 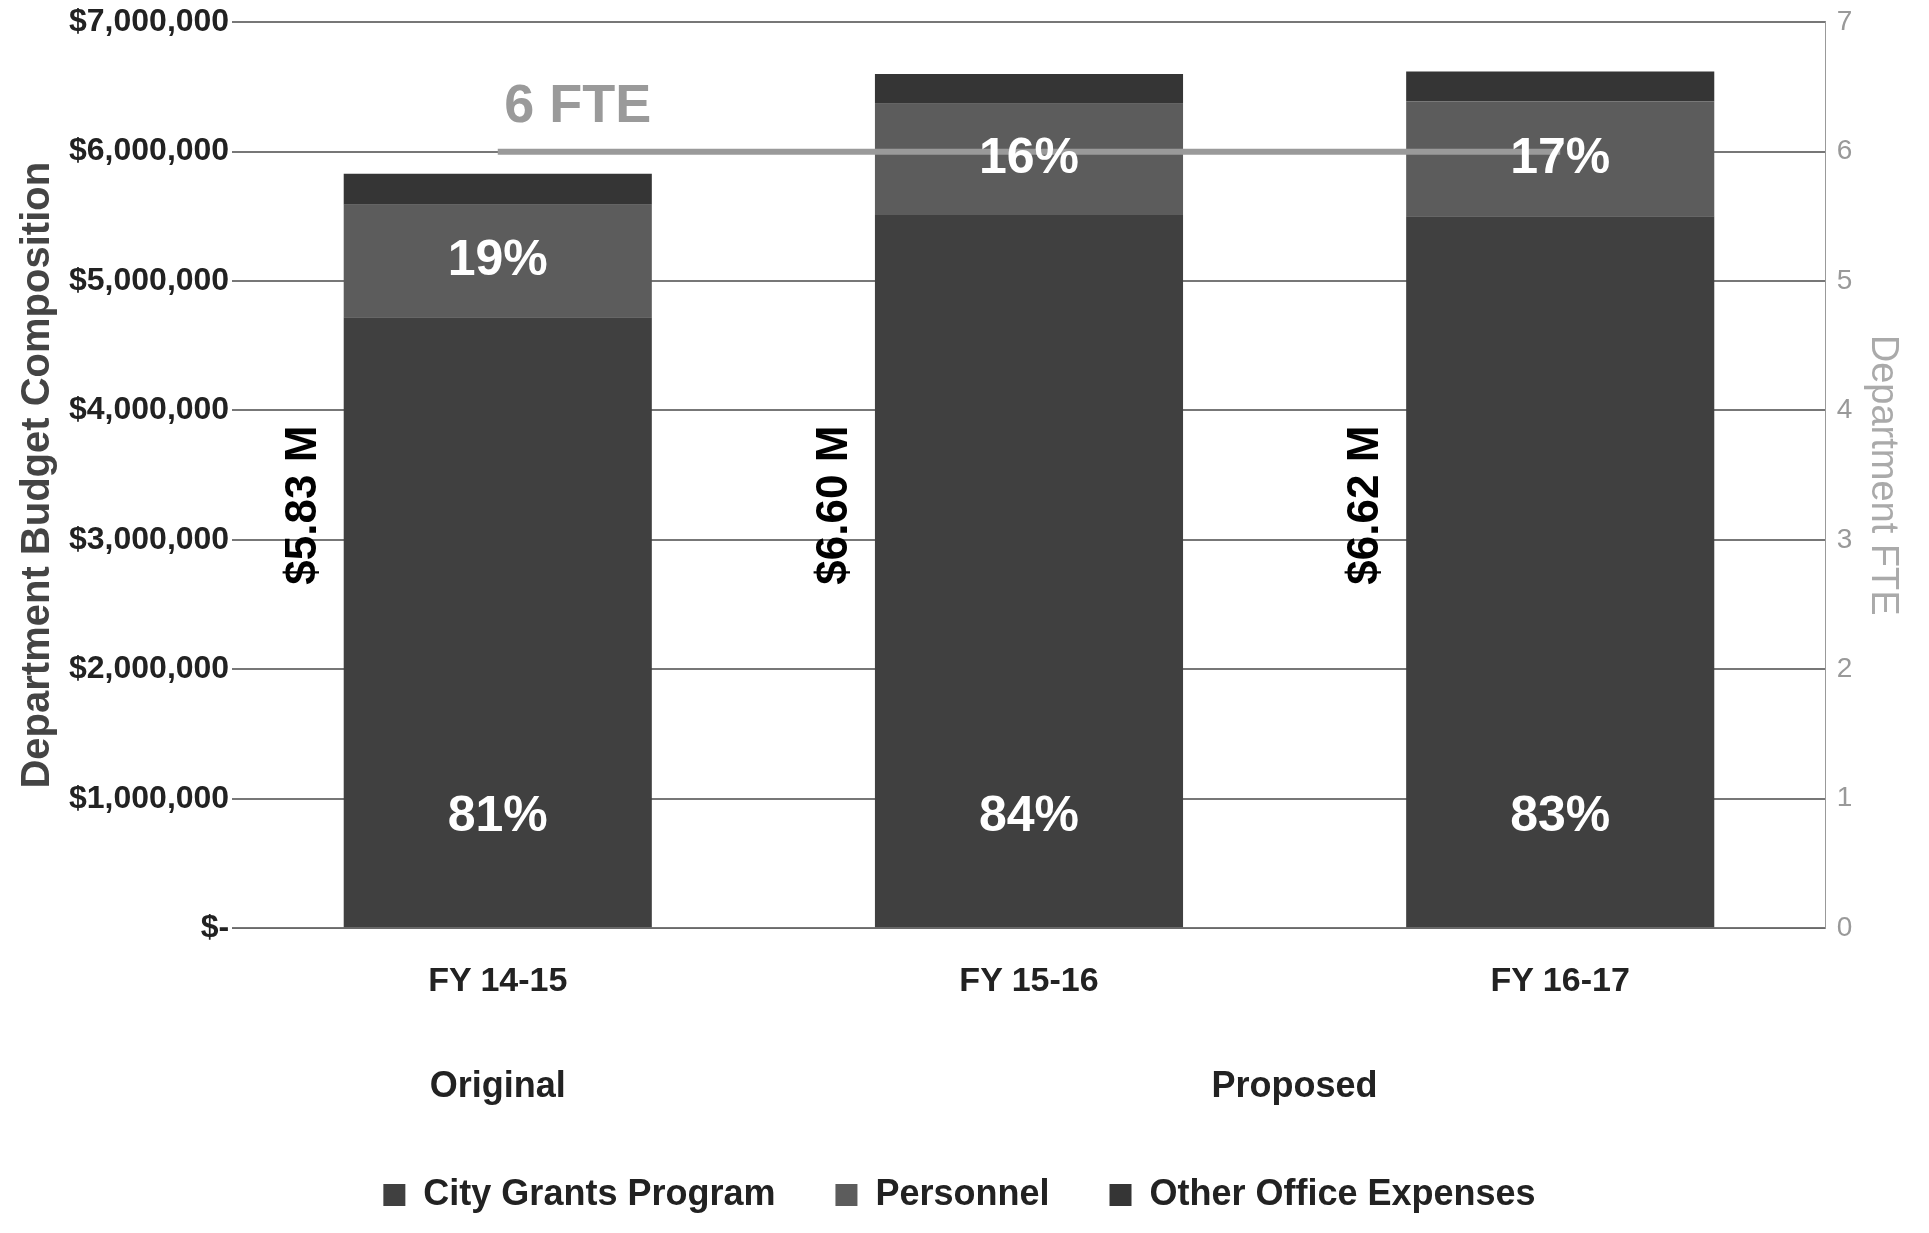 What do you see at coordinates (1560, 155) in the screenshot?
I see `annotation: 17%` at bounding box center [1560, 155].